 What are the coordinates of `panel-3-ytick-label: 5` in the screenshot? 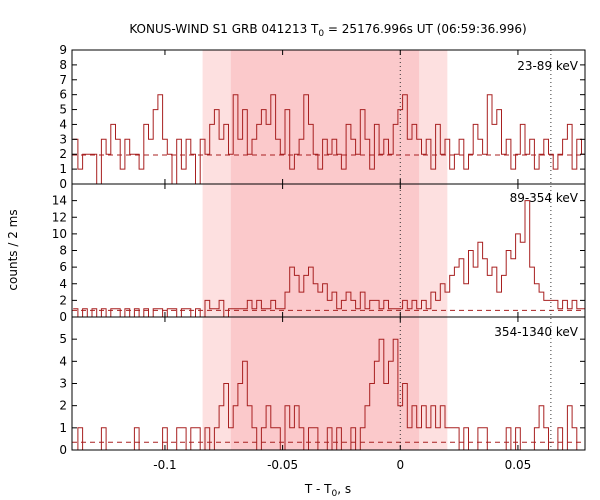 It's located at (63, 339).